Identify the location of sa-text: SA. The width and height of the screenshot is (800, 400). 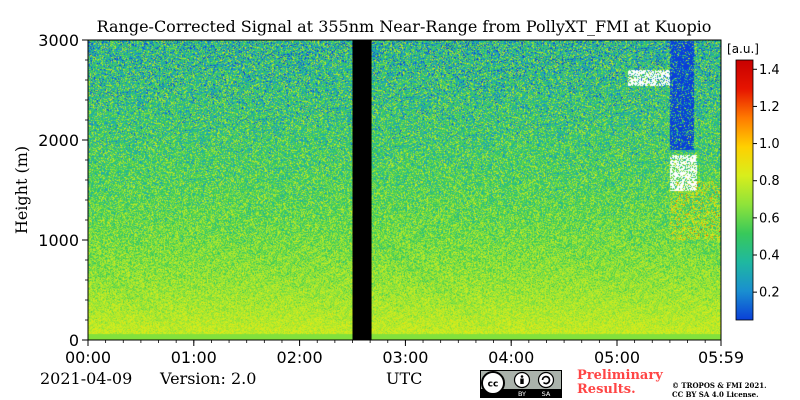
(546, 394).